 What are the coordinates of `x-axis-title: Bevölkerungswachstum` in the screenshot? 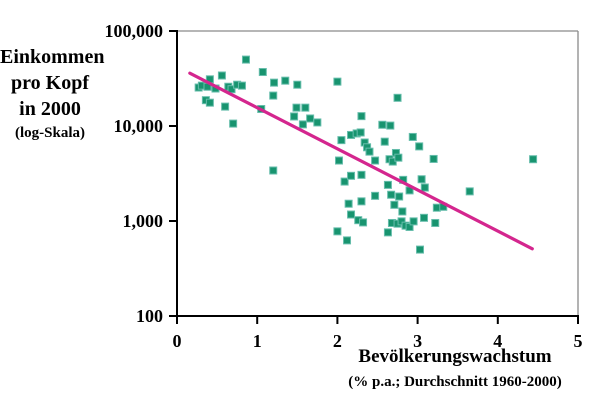 It's located at (455, 356).